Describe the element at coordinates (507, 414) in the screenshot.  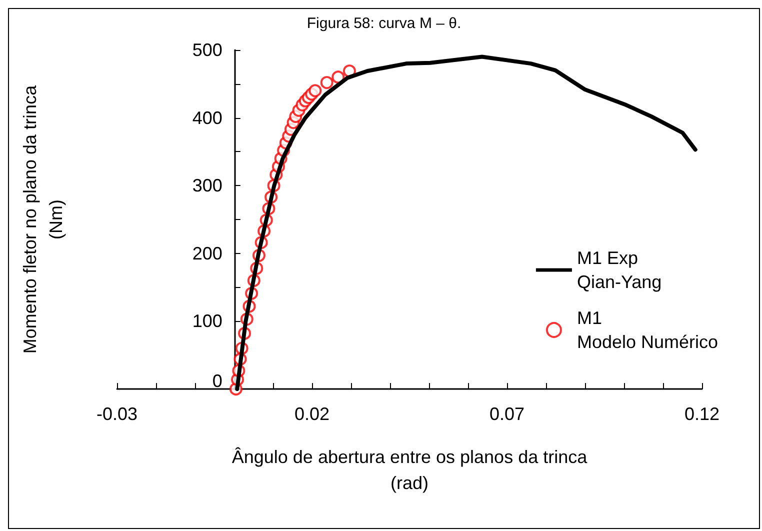
I see `x-tick-label: 0.07` at that location.